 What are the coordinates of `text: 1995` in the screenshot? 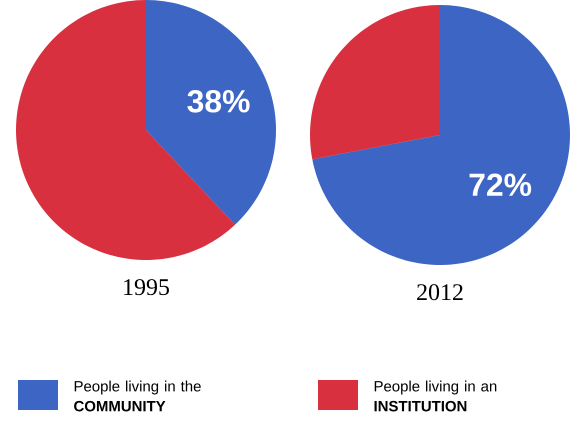 It's located at (146, 287).